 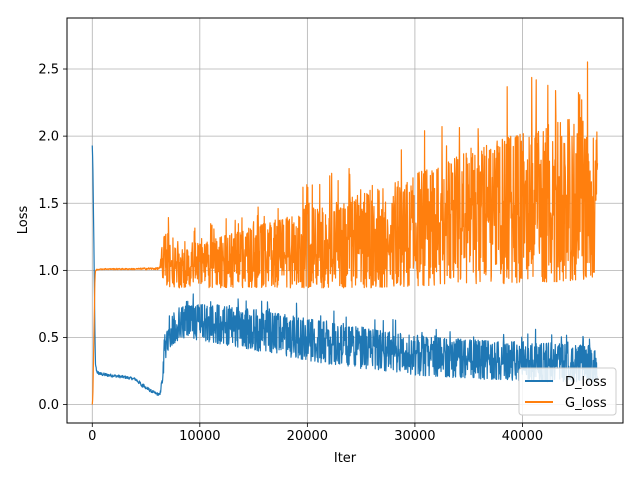 What do you see at coordinates (48, 204) in the screenshot?
I see `y-tick-label: 1.5` at bounding box center [48, 204].